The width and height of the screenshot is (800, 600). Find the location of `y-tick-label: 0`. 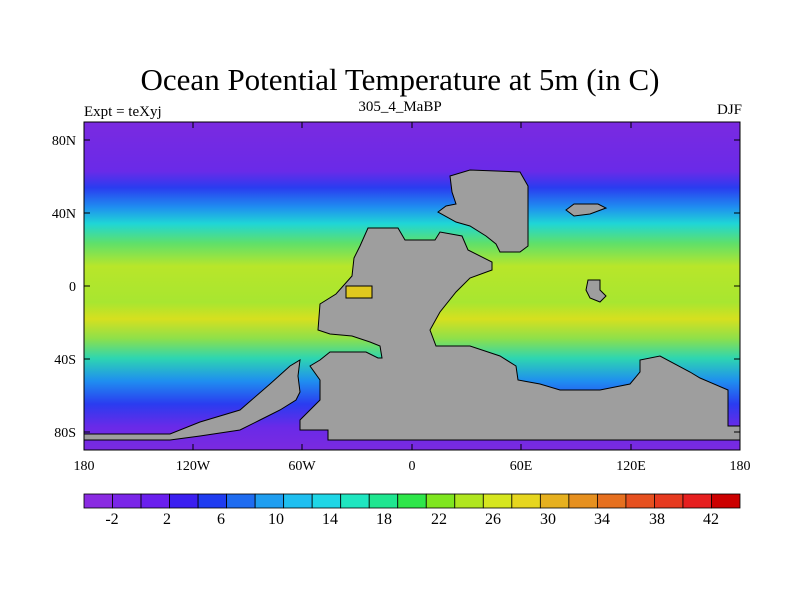

y-tick-label: 0 is located at coordinates (72, 287).